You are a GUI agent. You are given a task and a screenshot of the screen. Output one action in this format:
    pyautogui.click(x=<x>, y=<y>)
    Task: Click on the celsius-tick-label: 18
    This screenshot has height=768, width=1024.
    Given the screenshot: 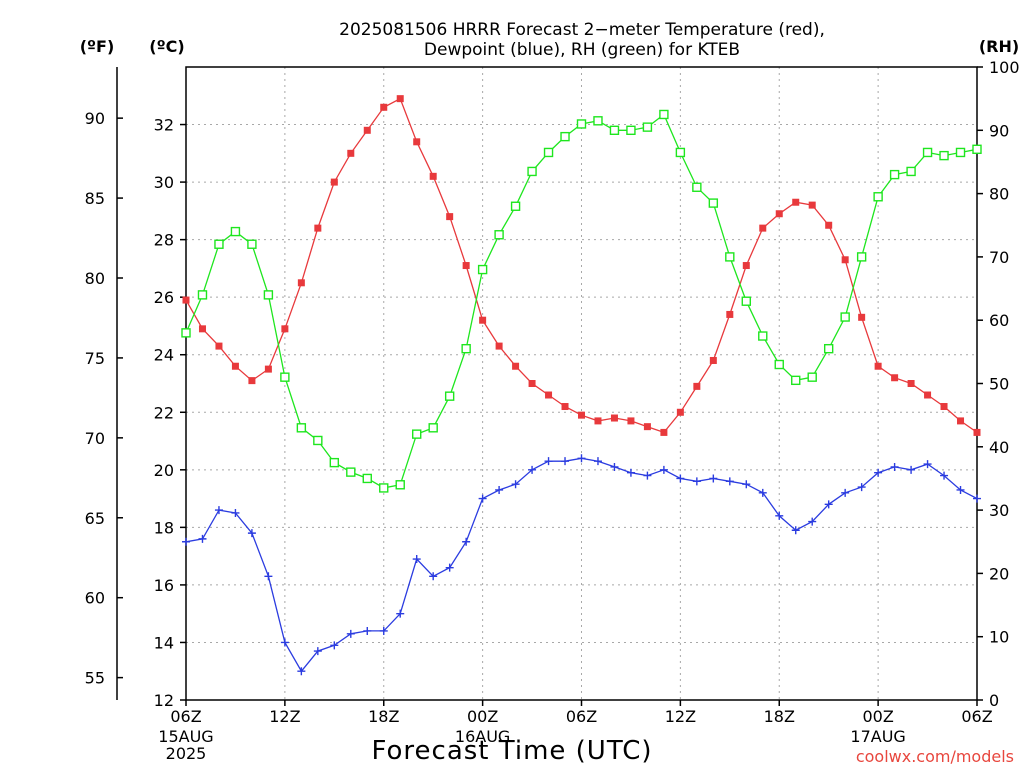 What is the action you would take?
    pyautogui.click(x=164, y=527)
    